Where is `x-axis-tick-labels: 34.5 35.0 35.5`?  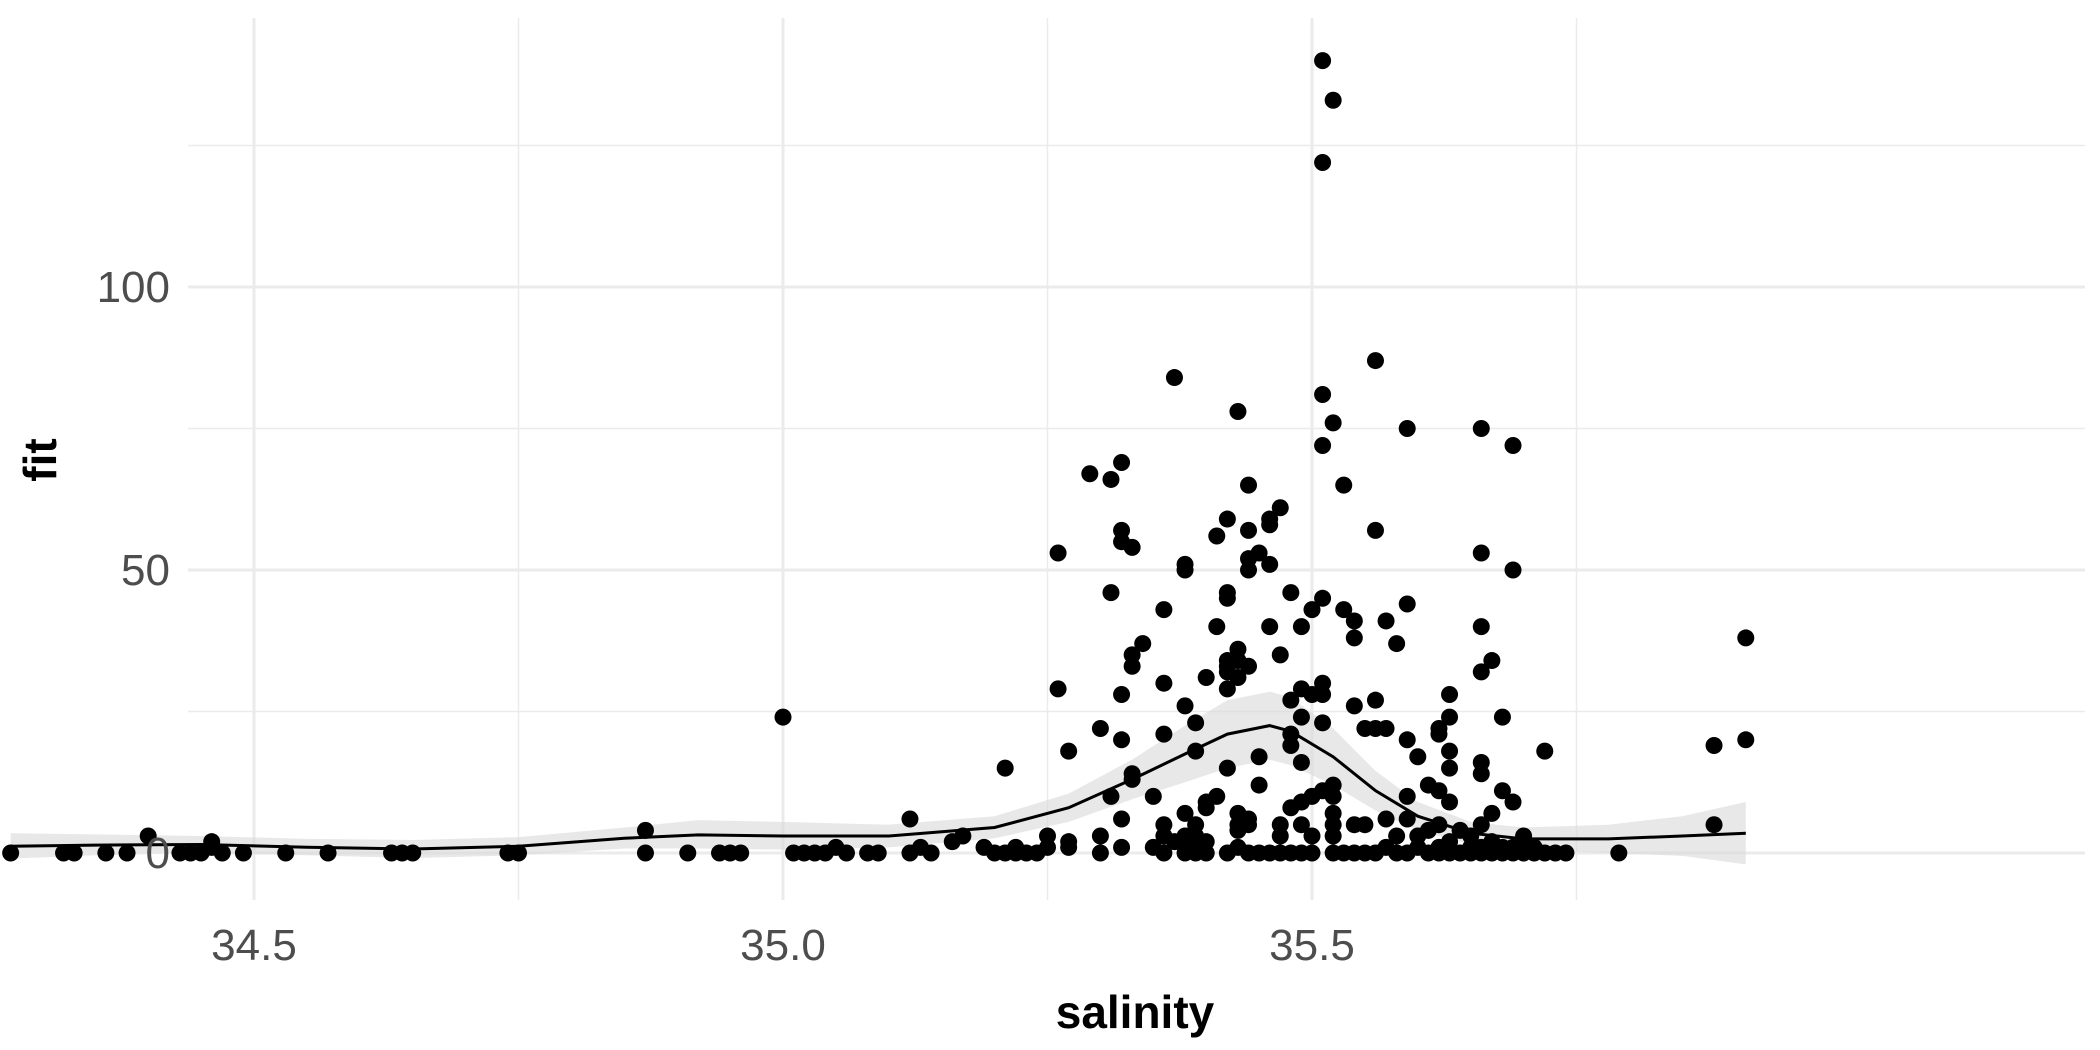
x-axis-tick-labels: 34.5 35.0 35.5 is located at coordinates (783, 945).